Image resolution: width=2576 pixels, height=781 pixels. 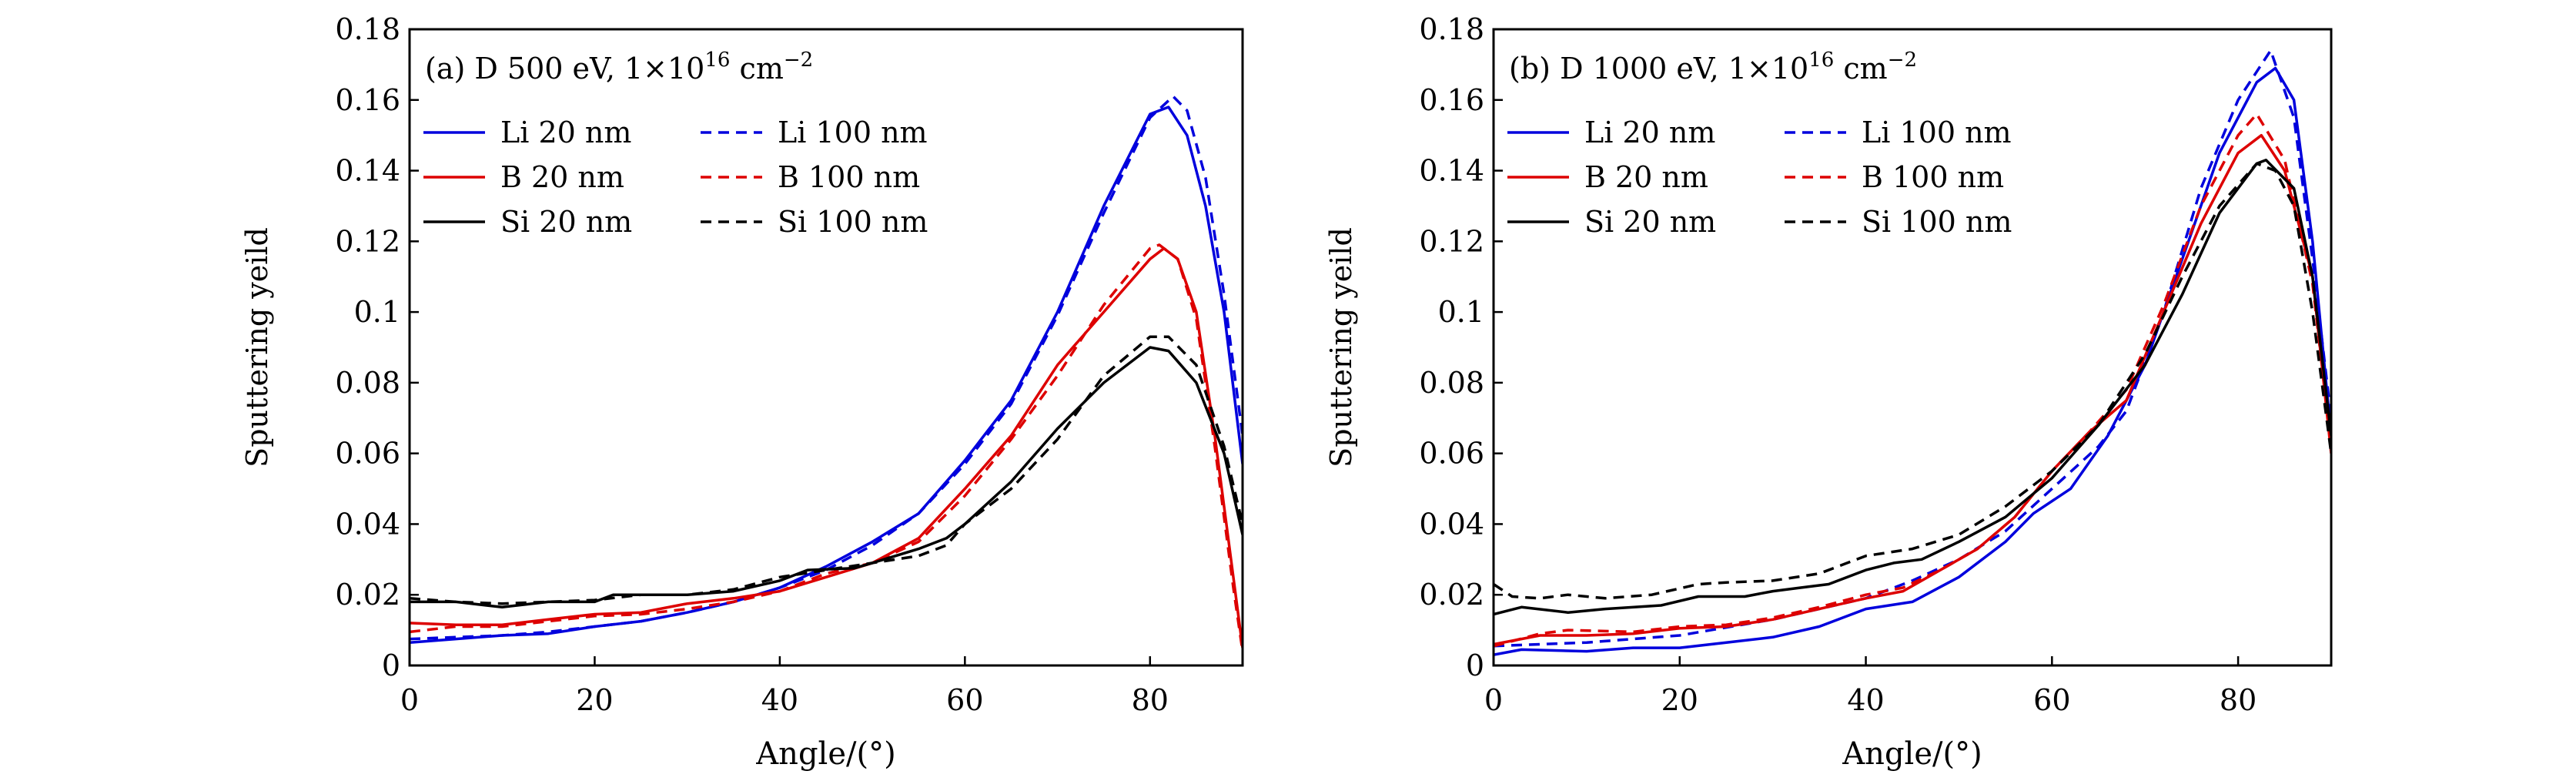 I want to click on panel-label: (a), so click(x=450, y=69).